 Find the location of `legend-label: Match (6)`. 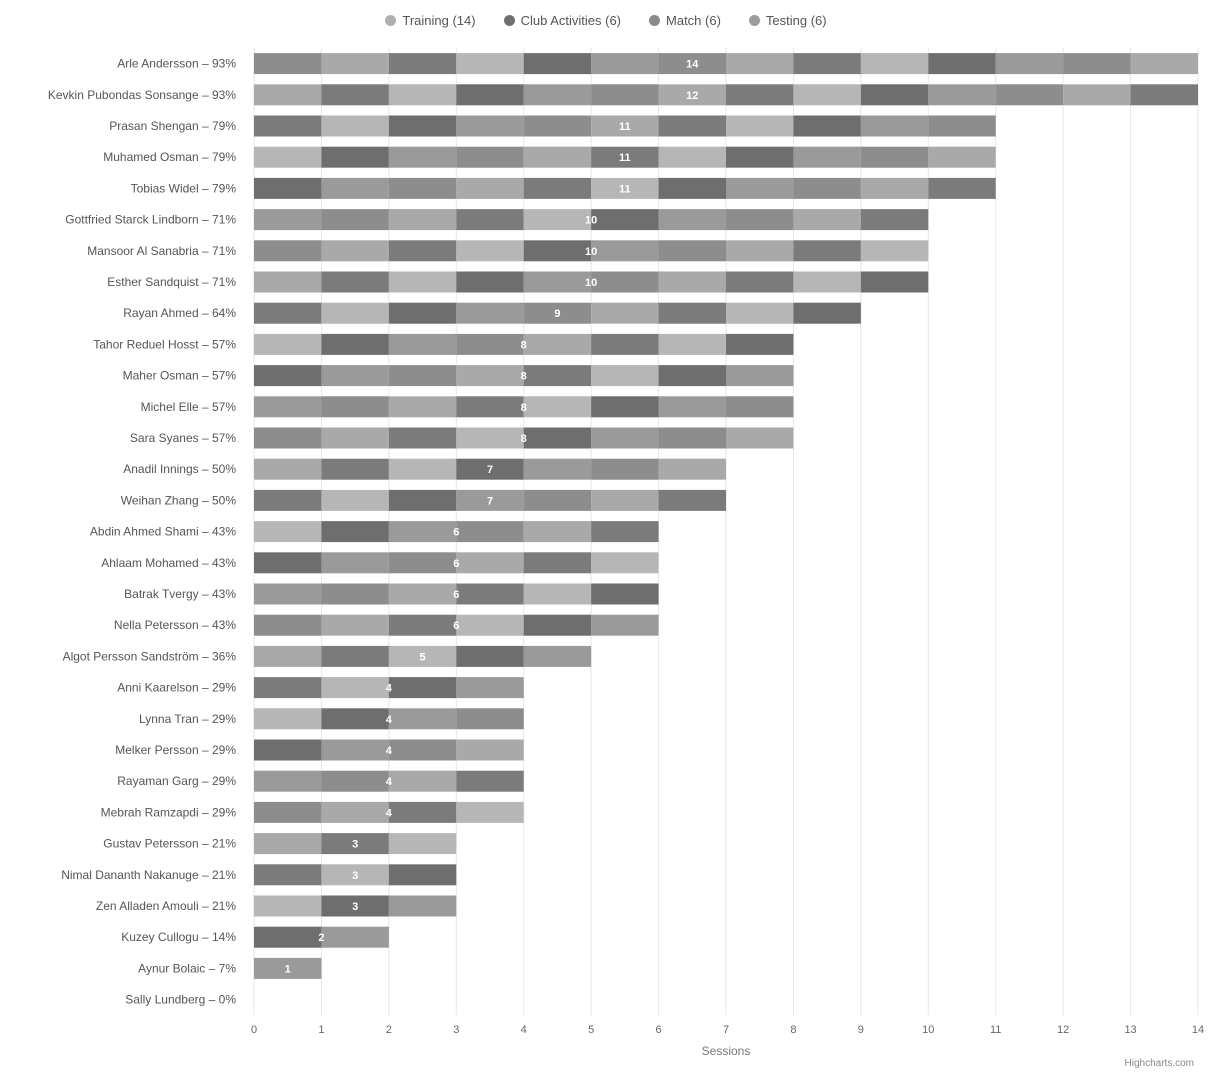

legend-label: Match (6) is located at coordinates (693, 20).